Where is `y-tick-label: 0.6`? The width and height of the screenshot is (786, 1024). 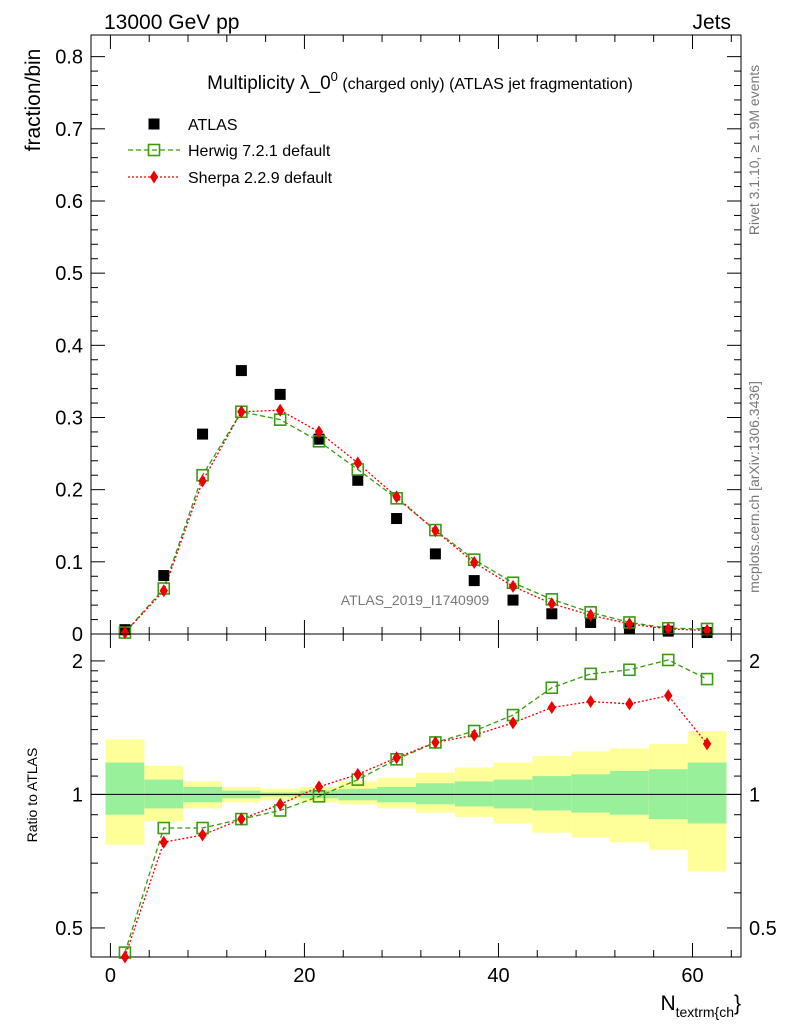
y-tick-label: 0.6 is located at coordinates (69, 202).